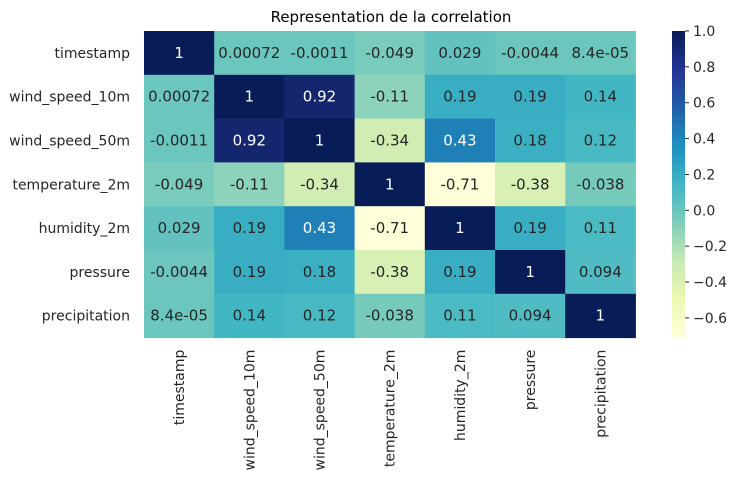 This screenshot has height=481, width=738. What do you see at coordinates (710, 283) in the screenshot?
I see `colorbar-tick-label: −0.4` at bounding box center [710, 283].